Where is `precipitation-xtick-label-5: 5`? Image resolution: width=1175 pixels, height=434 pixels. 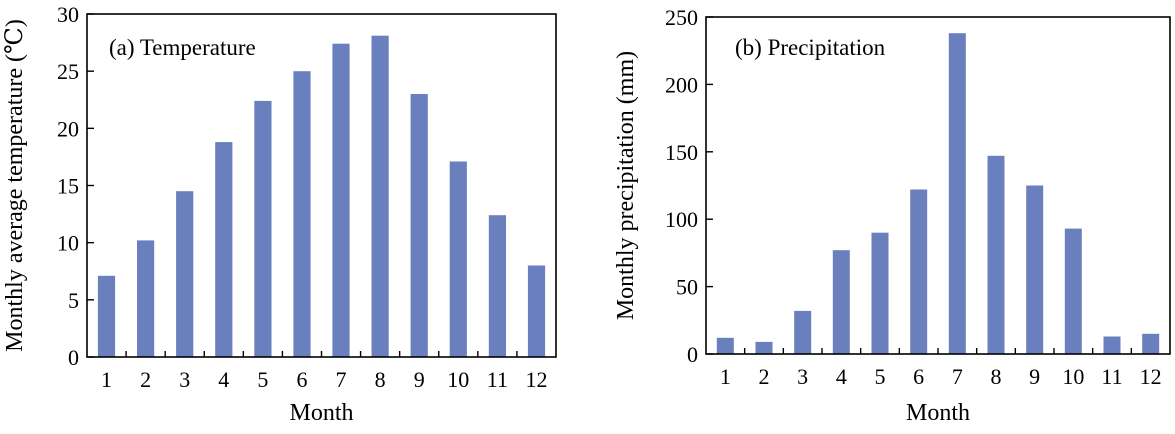 precipitation-xtick-label-5: 5 is located at coordinates (880, 376).